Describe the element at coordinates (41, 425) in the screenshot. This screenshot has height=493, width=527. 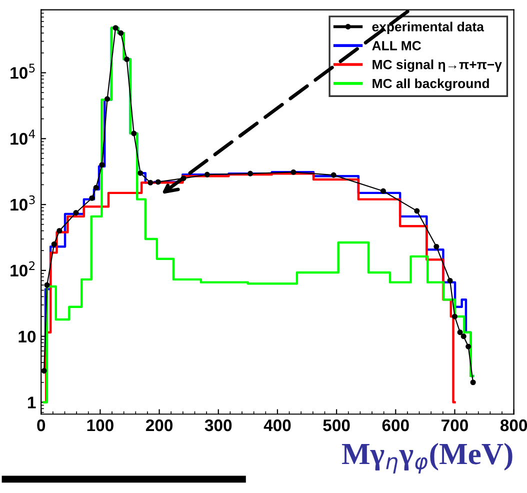
I see `x-tick-label: 0` at that location.